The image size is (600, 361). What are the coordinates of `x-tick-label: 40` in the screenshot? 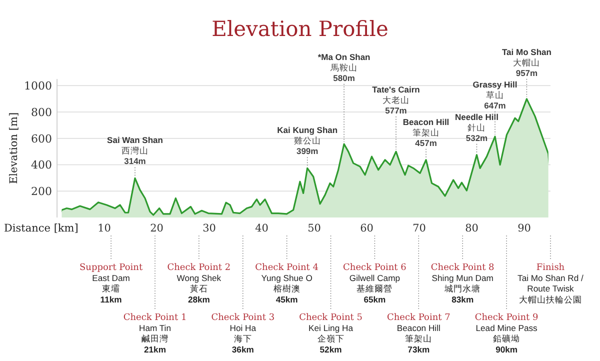 It's located at (261, 228).